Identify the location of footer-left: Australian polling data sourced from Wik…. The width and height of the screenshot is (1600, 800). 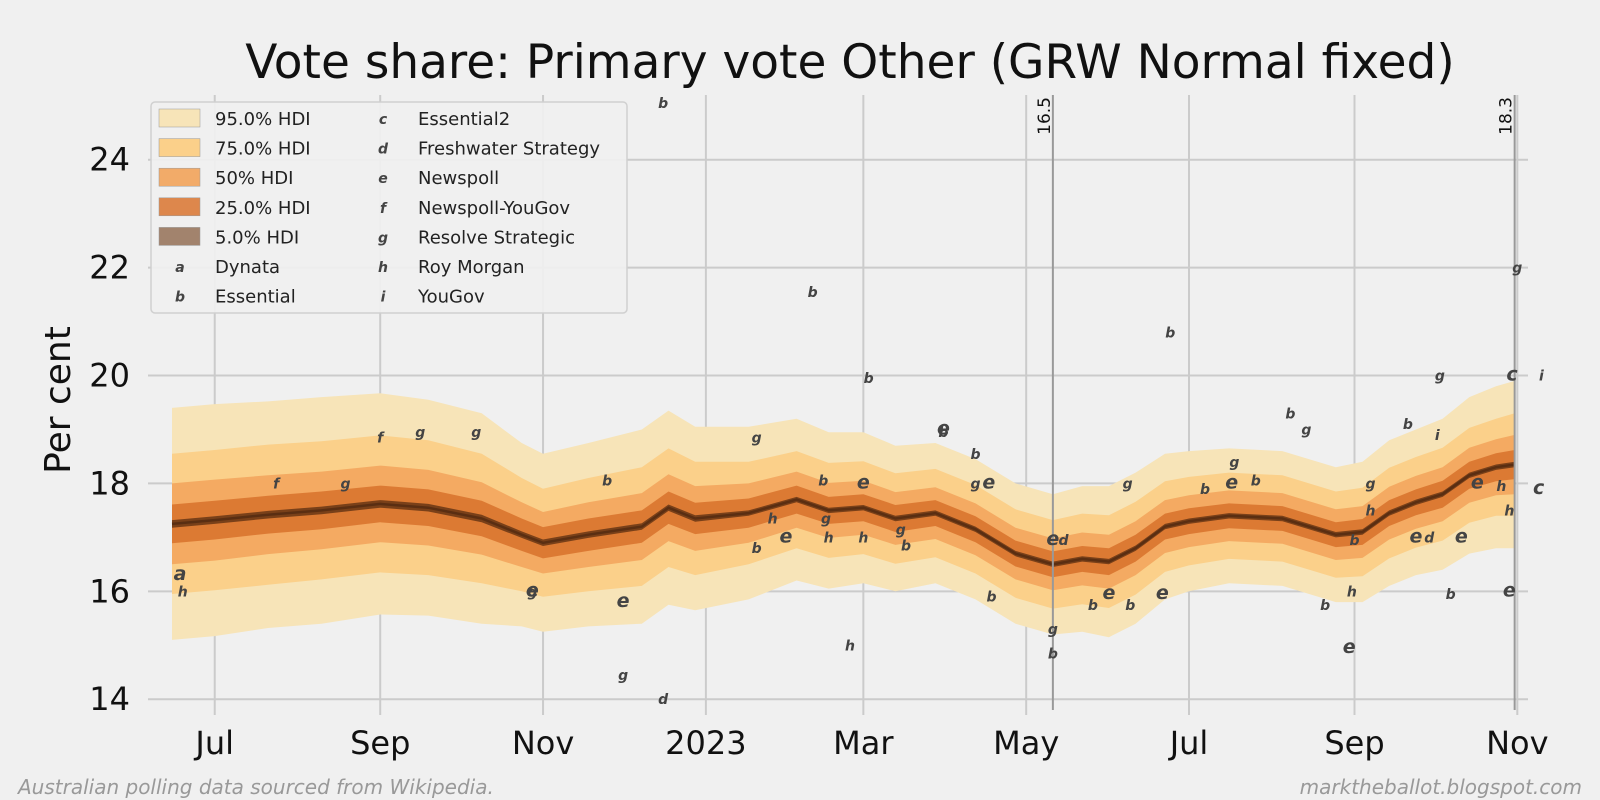
(255, 787).